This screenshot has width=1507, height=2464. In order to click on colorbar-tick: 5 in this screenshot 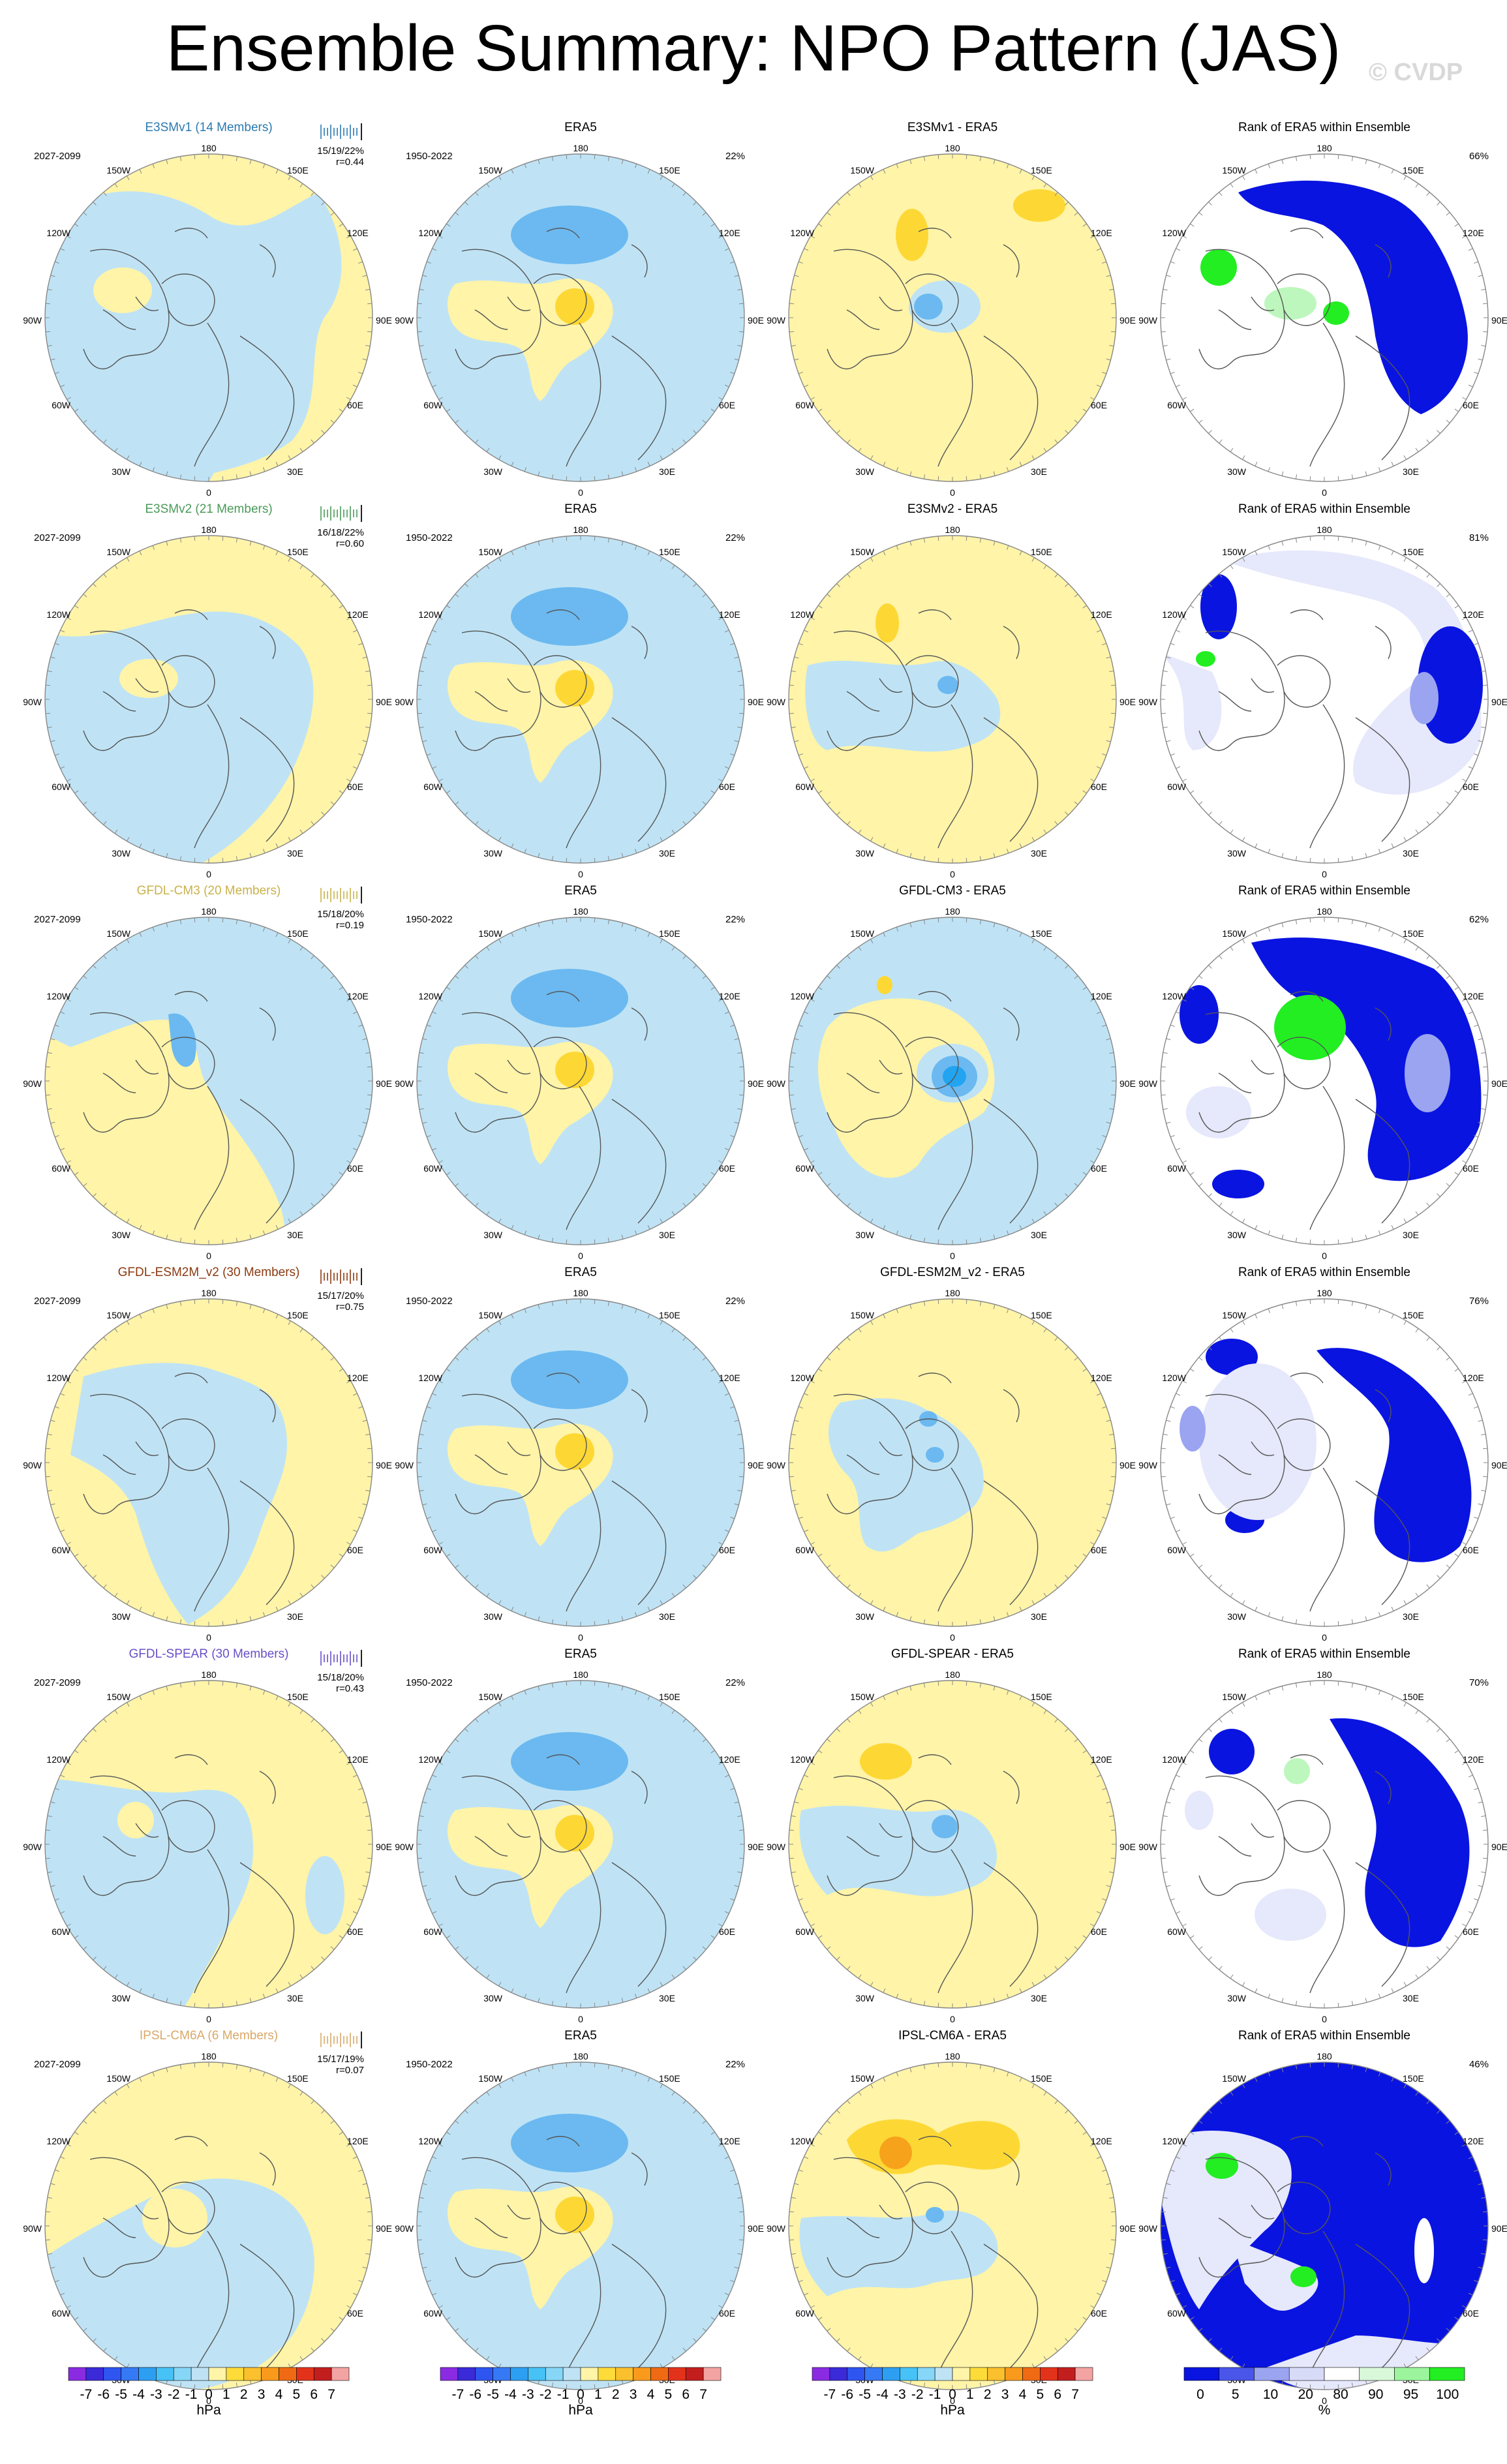, I will do `click(1040, 2394)`.